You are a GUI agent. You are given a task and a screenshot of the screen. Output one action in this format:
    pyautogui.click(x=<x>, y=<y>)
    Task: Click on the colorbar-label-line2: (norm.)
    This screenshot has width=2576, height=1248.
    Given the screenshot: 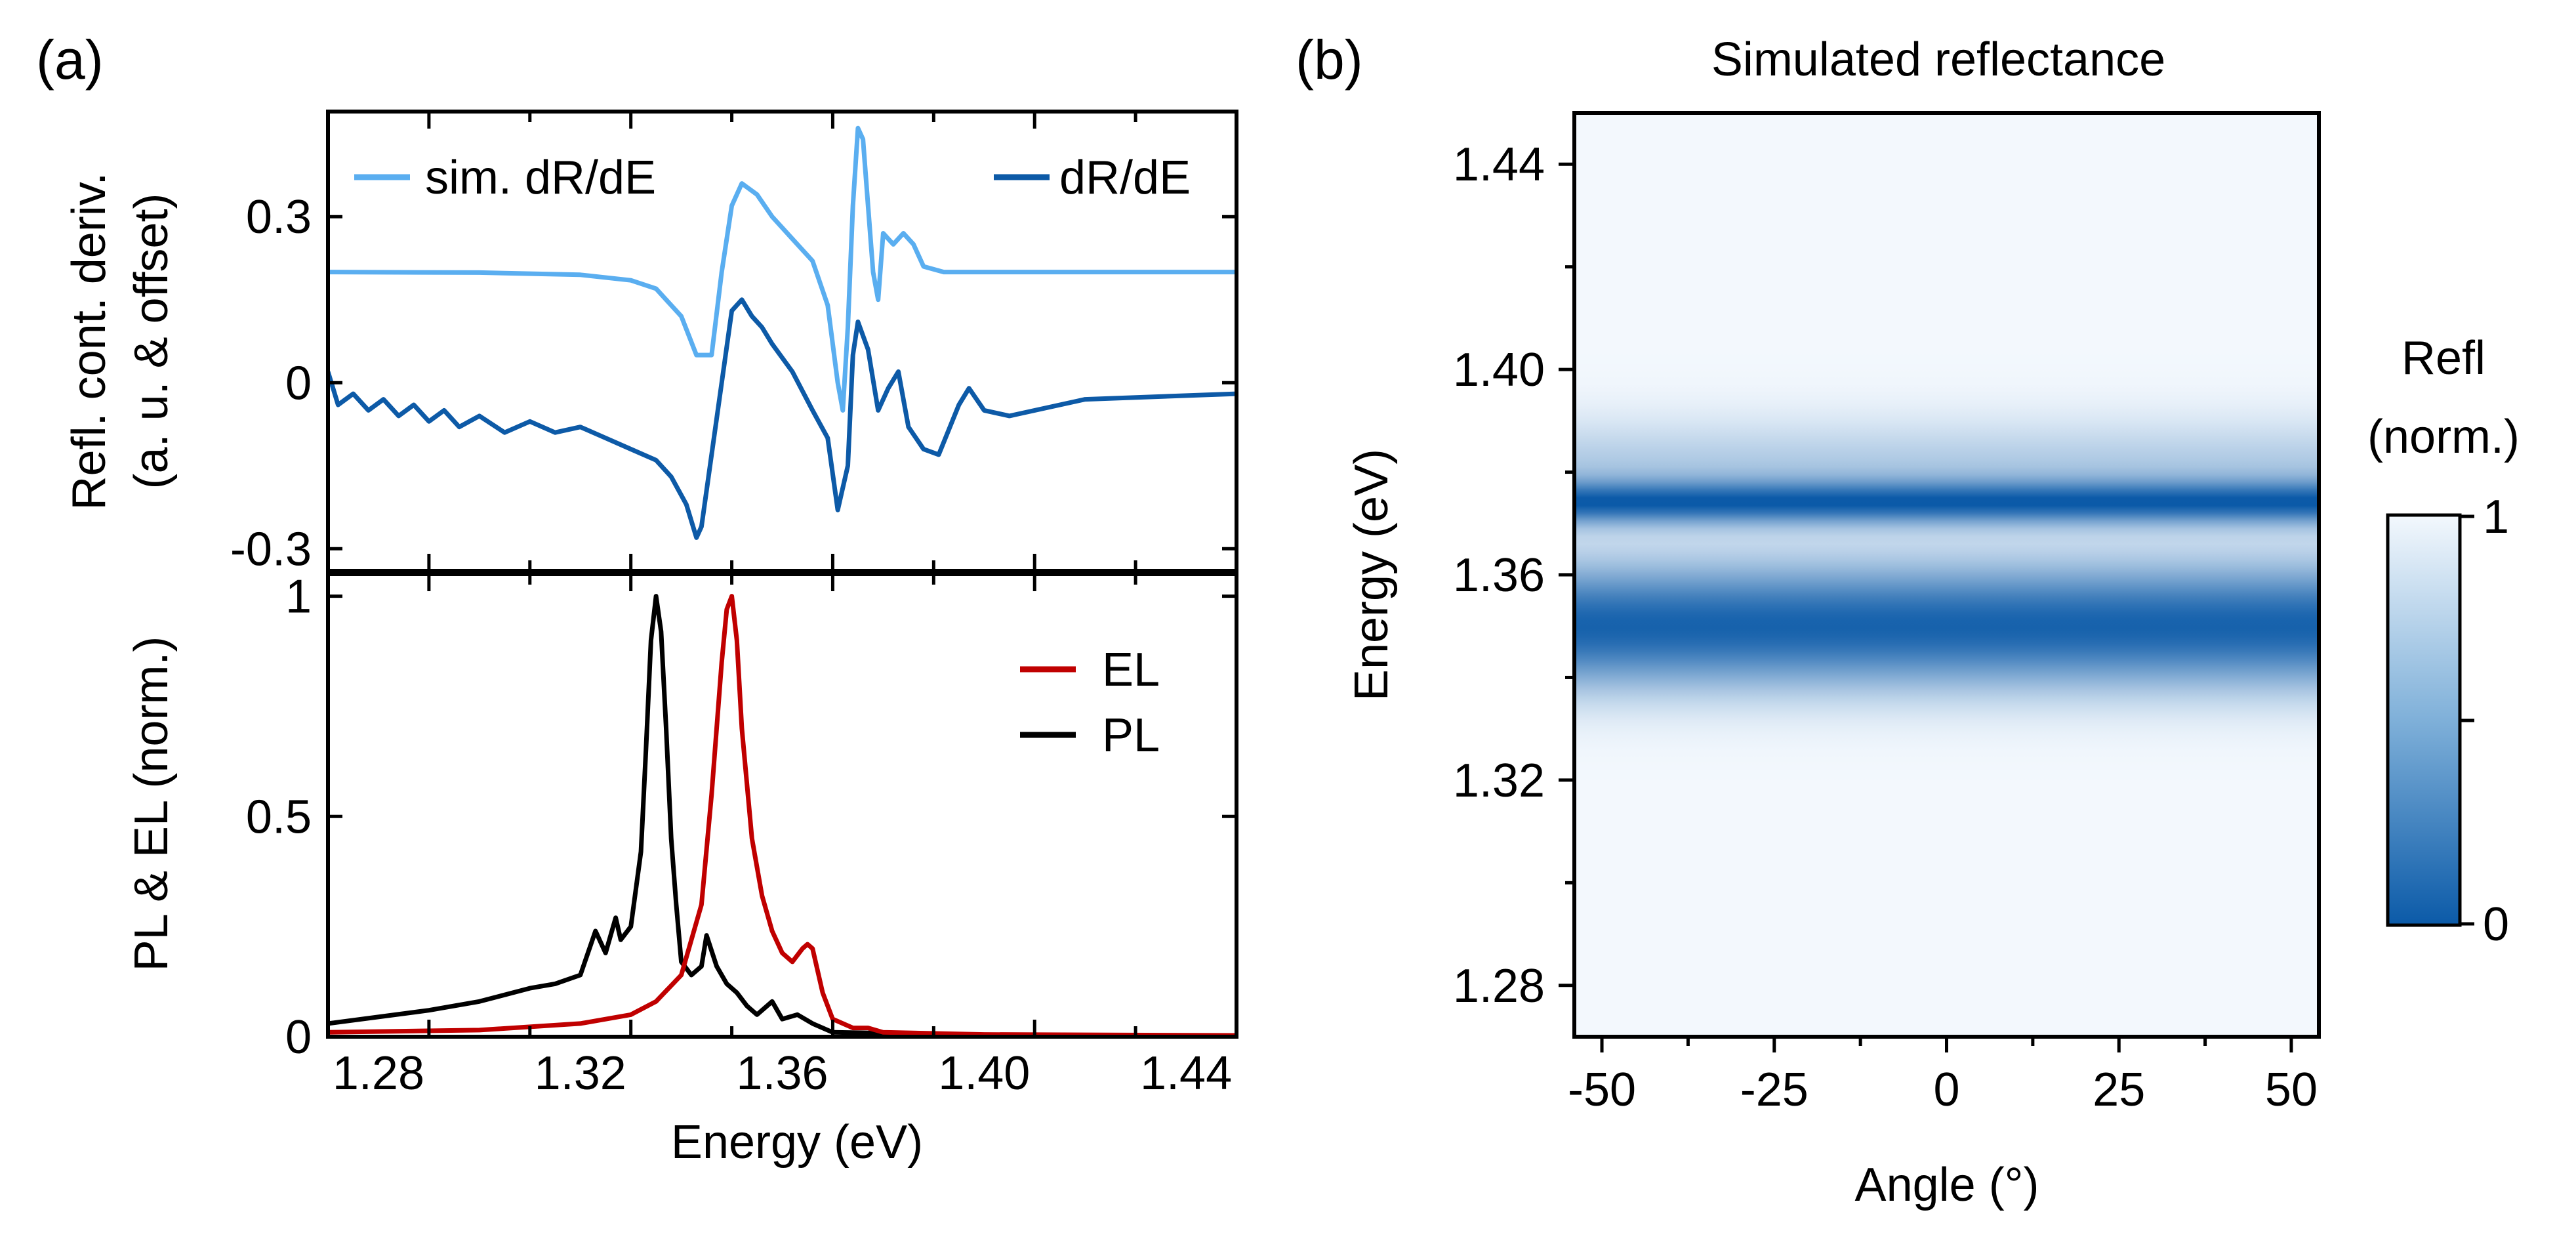 What is the action you would take?
    pyautogui.click(x=2443, y=437)
    